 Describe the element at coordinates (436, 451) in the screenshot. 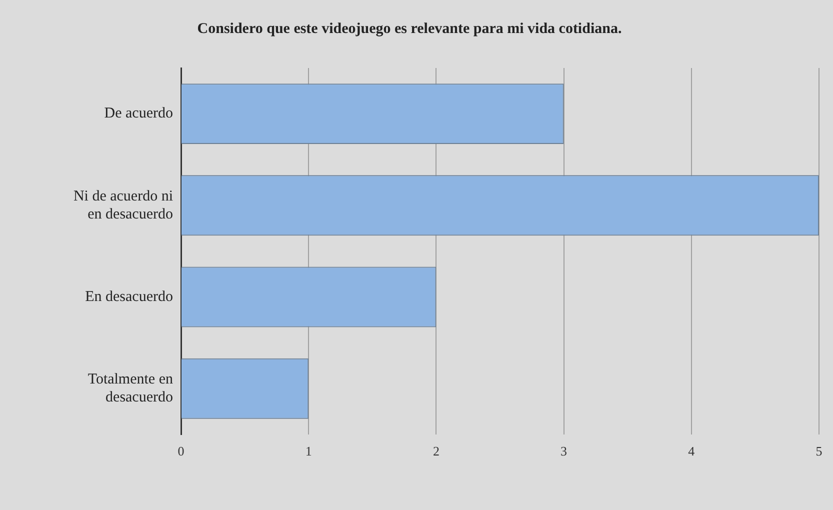

I see `x-tick-label: 2` at that location.